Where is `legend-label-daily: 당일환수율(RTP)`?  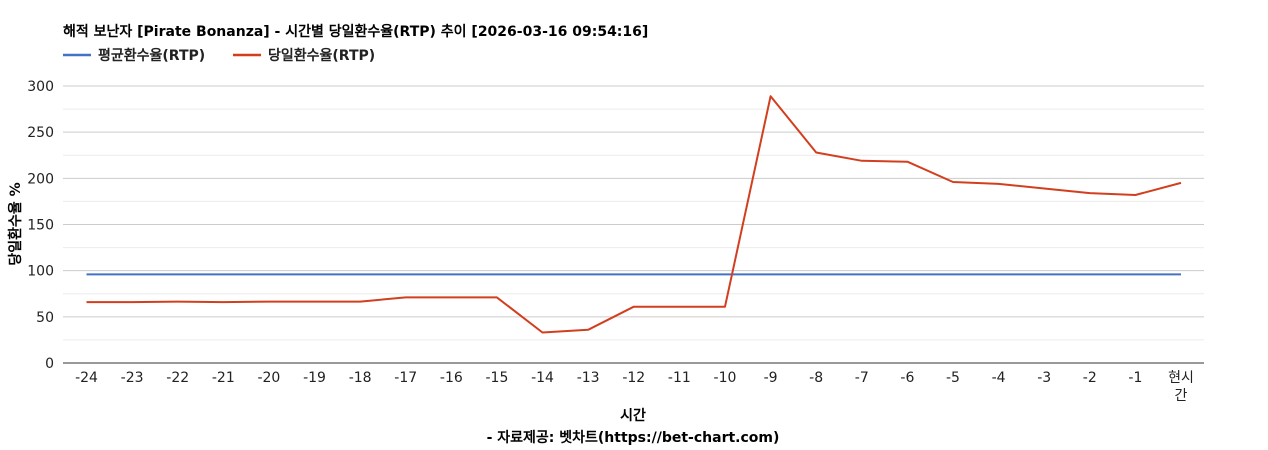 legend-label-daily: 당일환수율(RTP) is located at coordinates (321, 55).